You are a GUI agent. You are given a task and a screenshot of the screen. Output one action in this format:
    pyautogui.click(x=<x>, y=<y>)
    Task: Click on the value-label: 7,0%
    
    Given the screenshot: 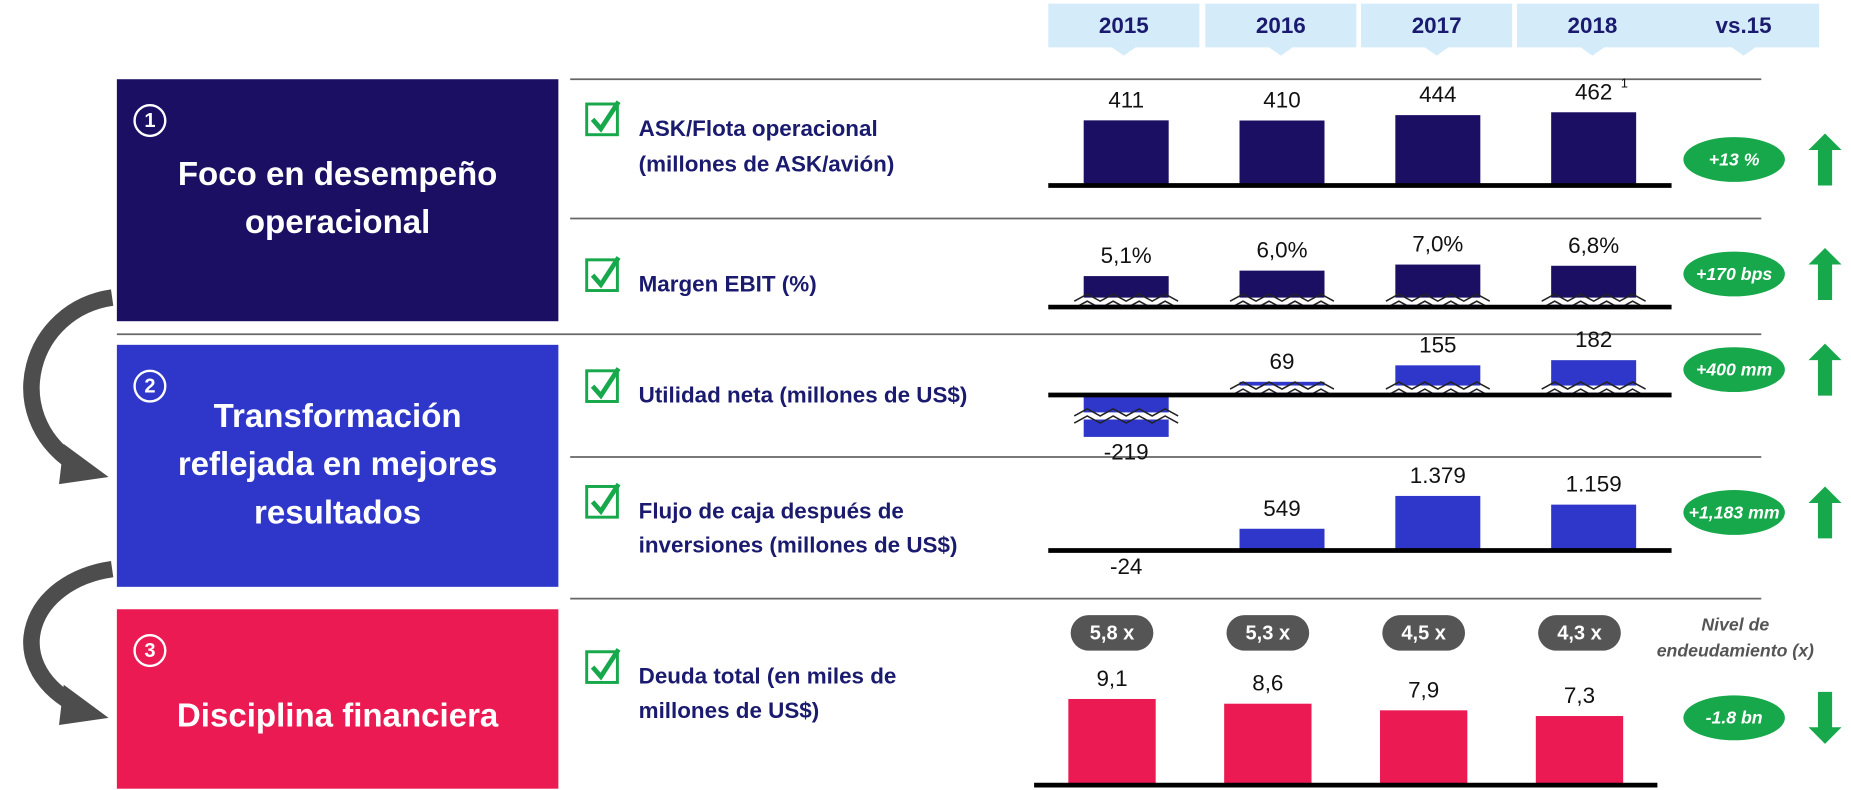 What is the action you would take?
    pyautogui.click(x=1437, y=244)
    